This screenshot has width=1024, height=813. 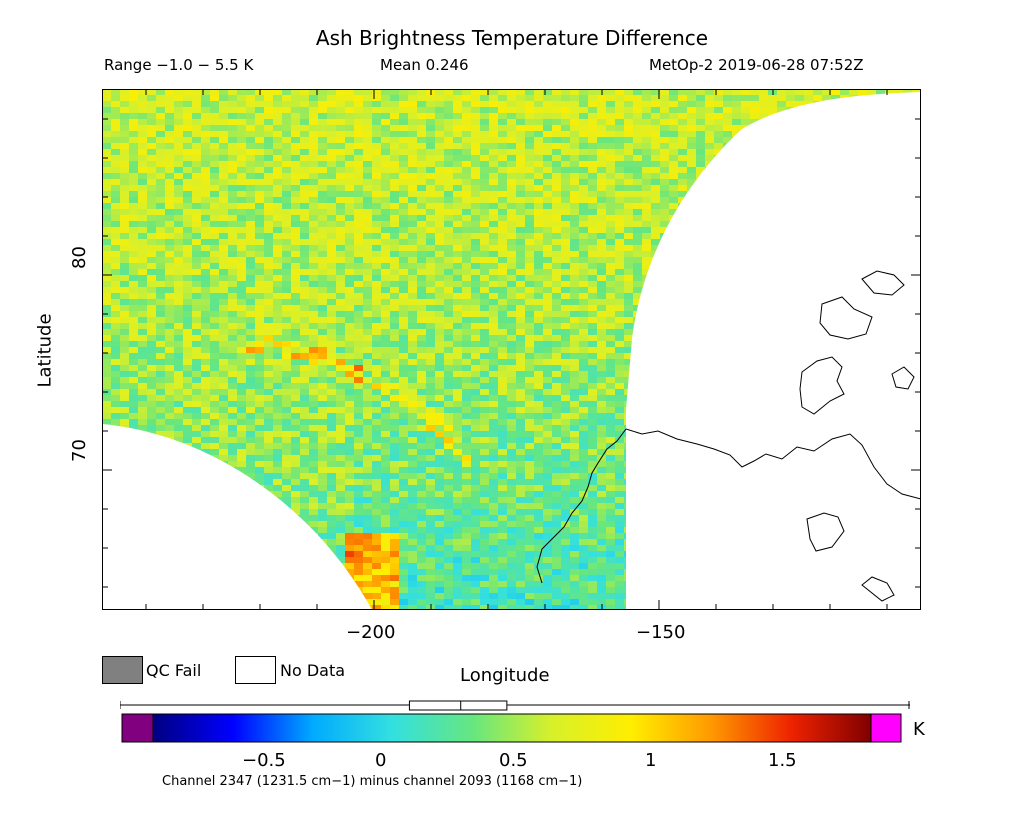 I want to click on box-plot-quartiles, so click(x=458, y=705).